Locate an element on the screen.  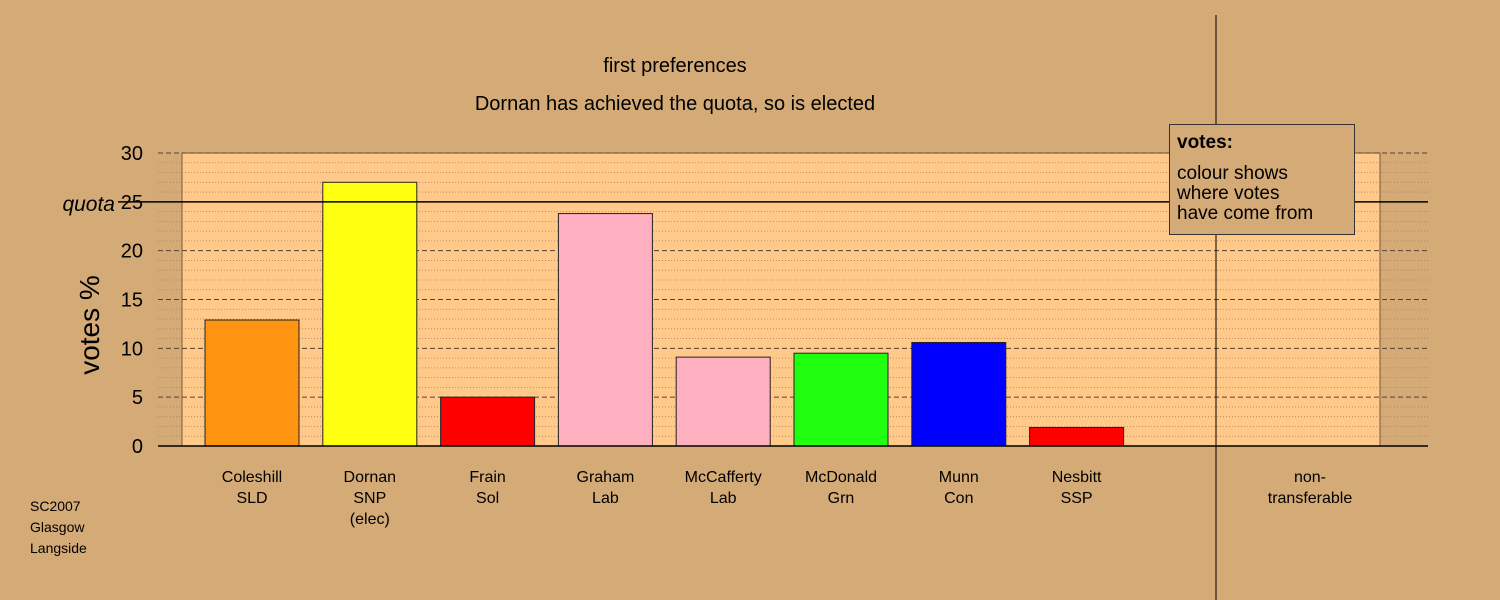
y-tick-label: 5 is located at coordinates (137, 398).